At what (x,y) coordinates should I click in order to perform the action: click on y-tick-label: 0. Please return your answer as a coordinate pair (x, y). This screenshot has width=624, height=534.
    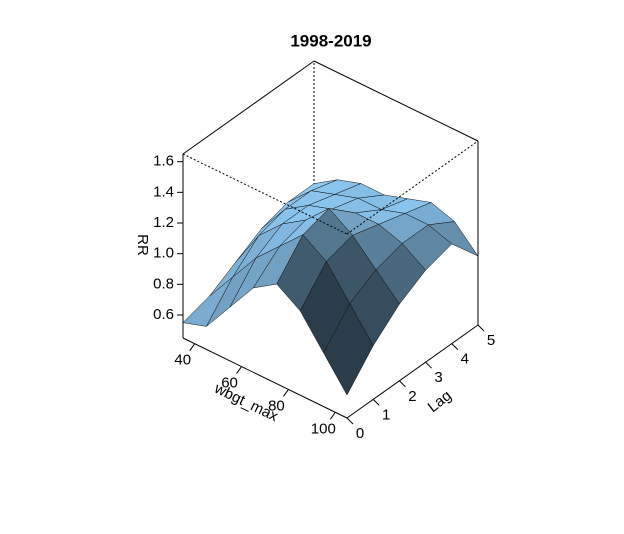
    Looking at the image, I should click on (360, 433).